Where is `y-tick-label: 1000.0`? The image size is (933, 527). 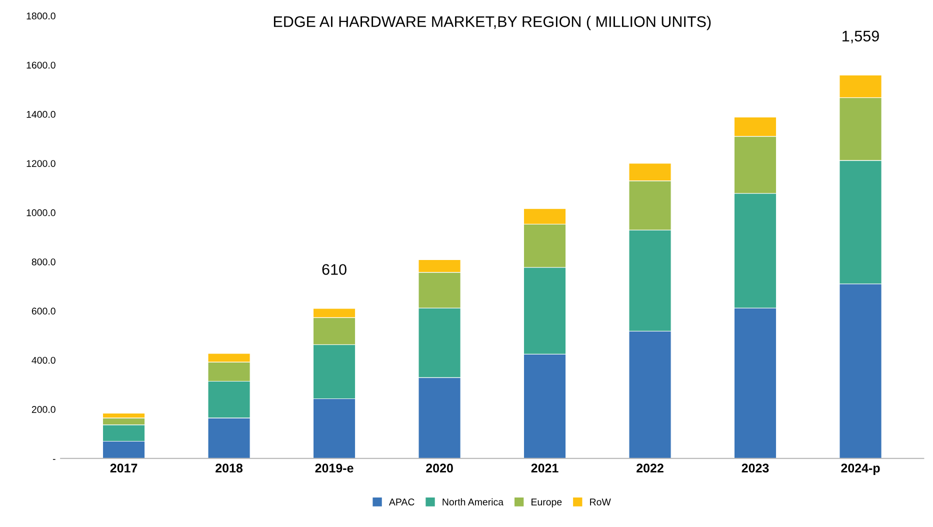
y-tick-label: 1000.0 is located at coordinates (41, 212).